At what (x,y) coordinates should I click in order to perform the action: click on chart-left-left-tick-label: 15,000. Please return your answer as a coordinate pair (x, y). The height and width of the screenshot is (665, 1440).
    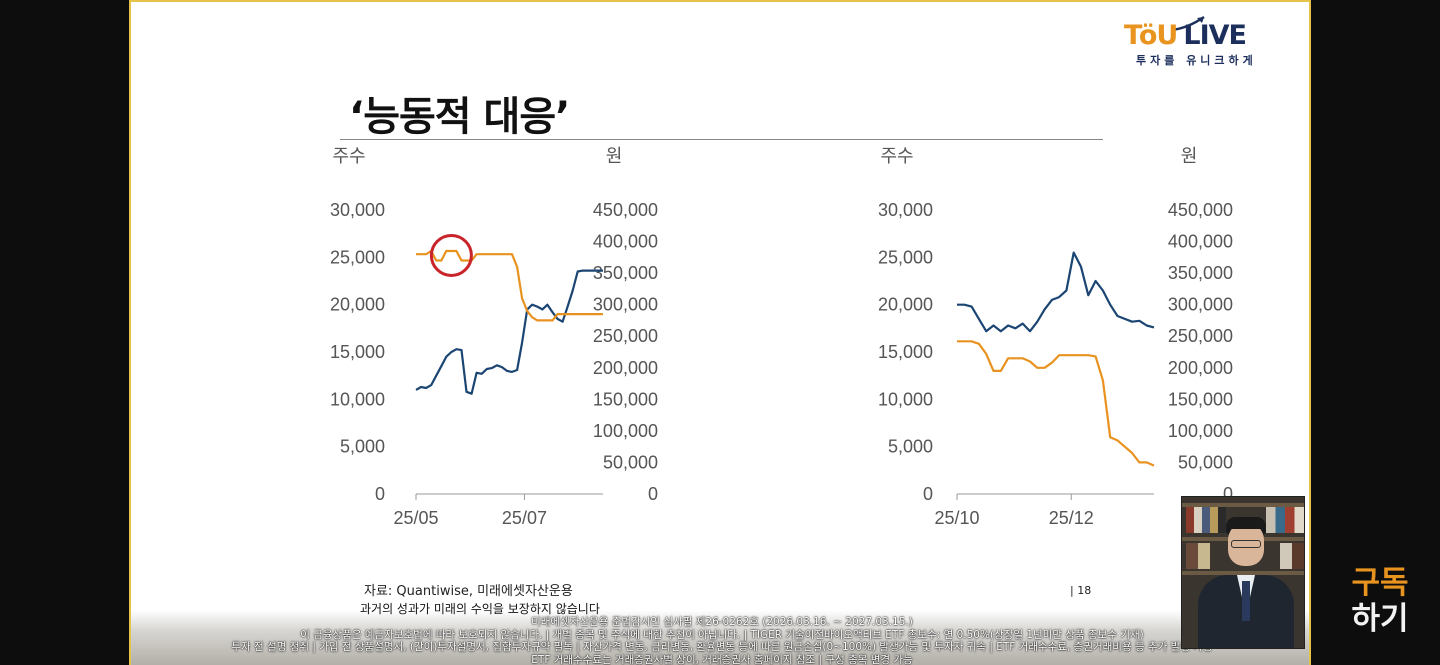
    Looking at the image, I should click on (357, 352).